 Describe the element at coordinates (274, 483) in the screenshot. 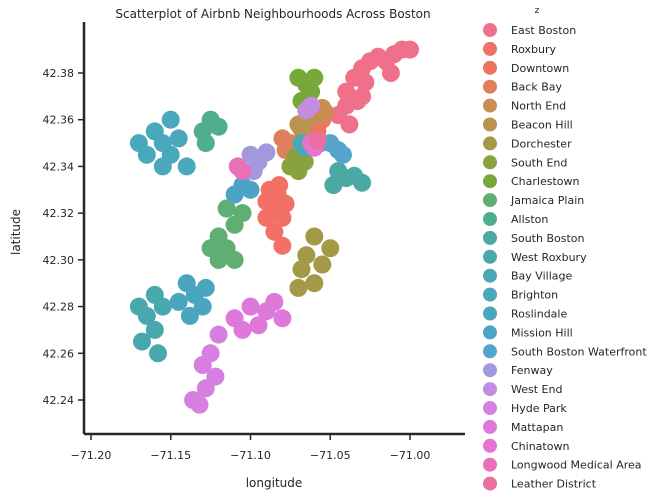

I see `x-axis-label: longitude` at that location.